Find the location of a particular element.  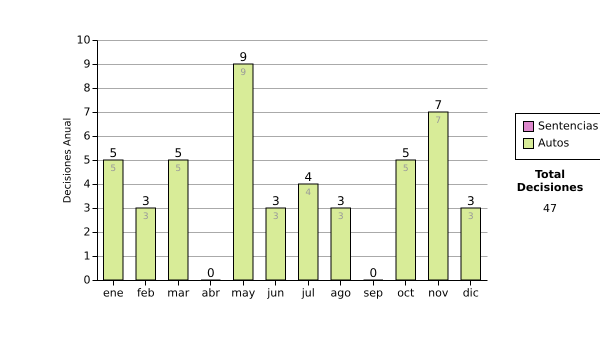

y-axis-title: Decisiones Anual is located at coordinates (68, 161).